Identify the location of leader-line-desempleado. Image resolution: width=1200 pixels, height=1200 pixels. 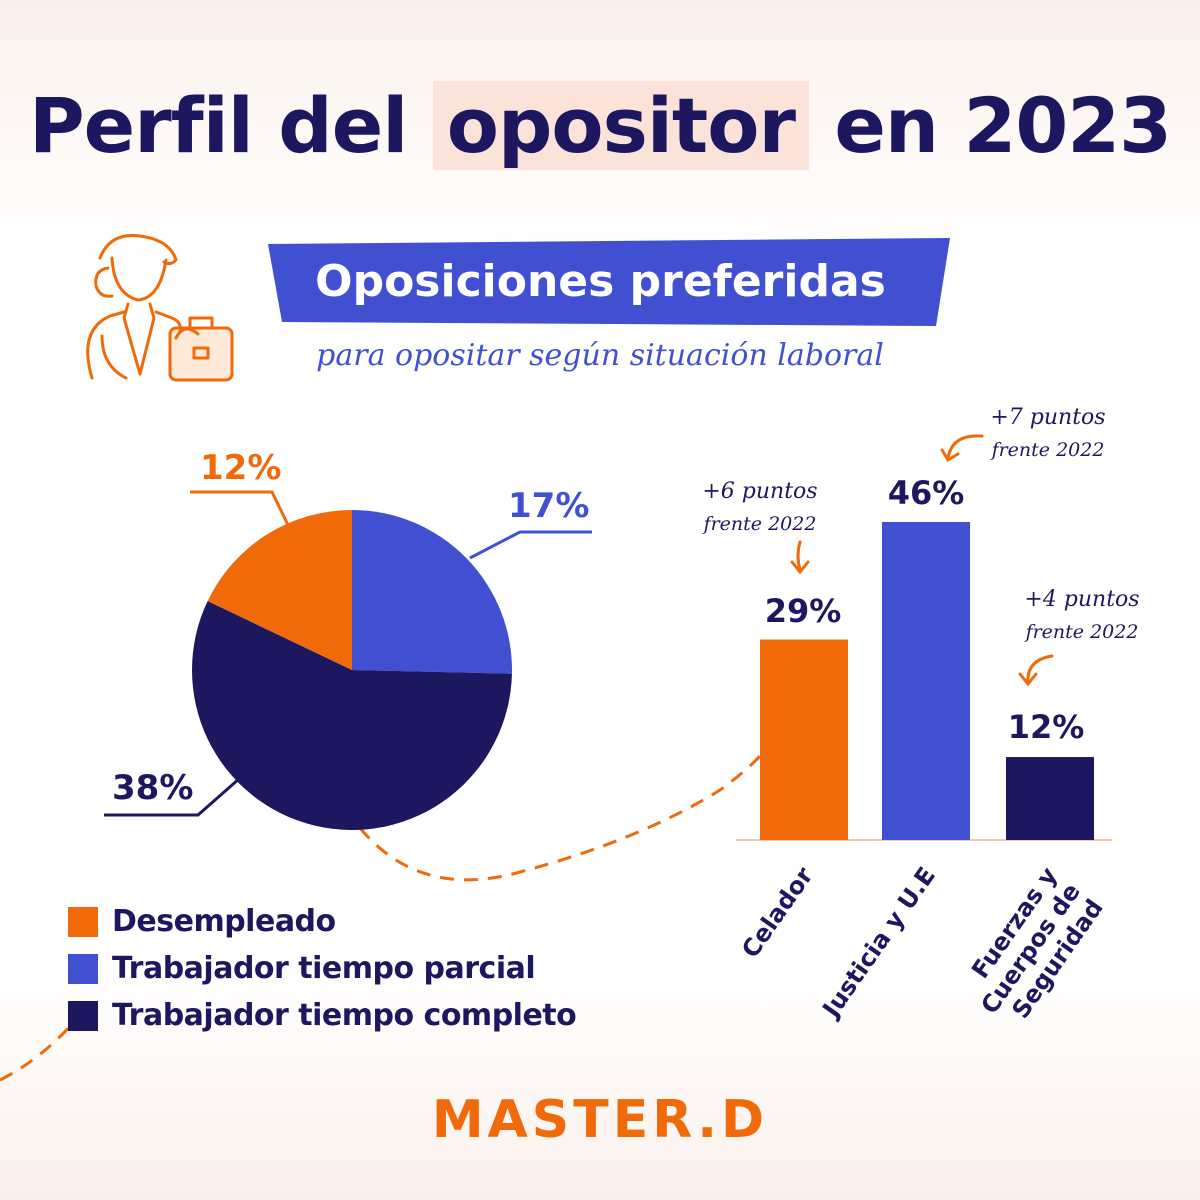
(240, 508).